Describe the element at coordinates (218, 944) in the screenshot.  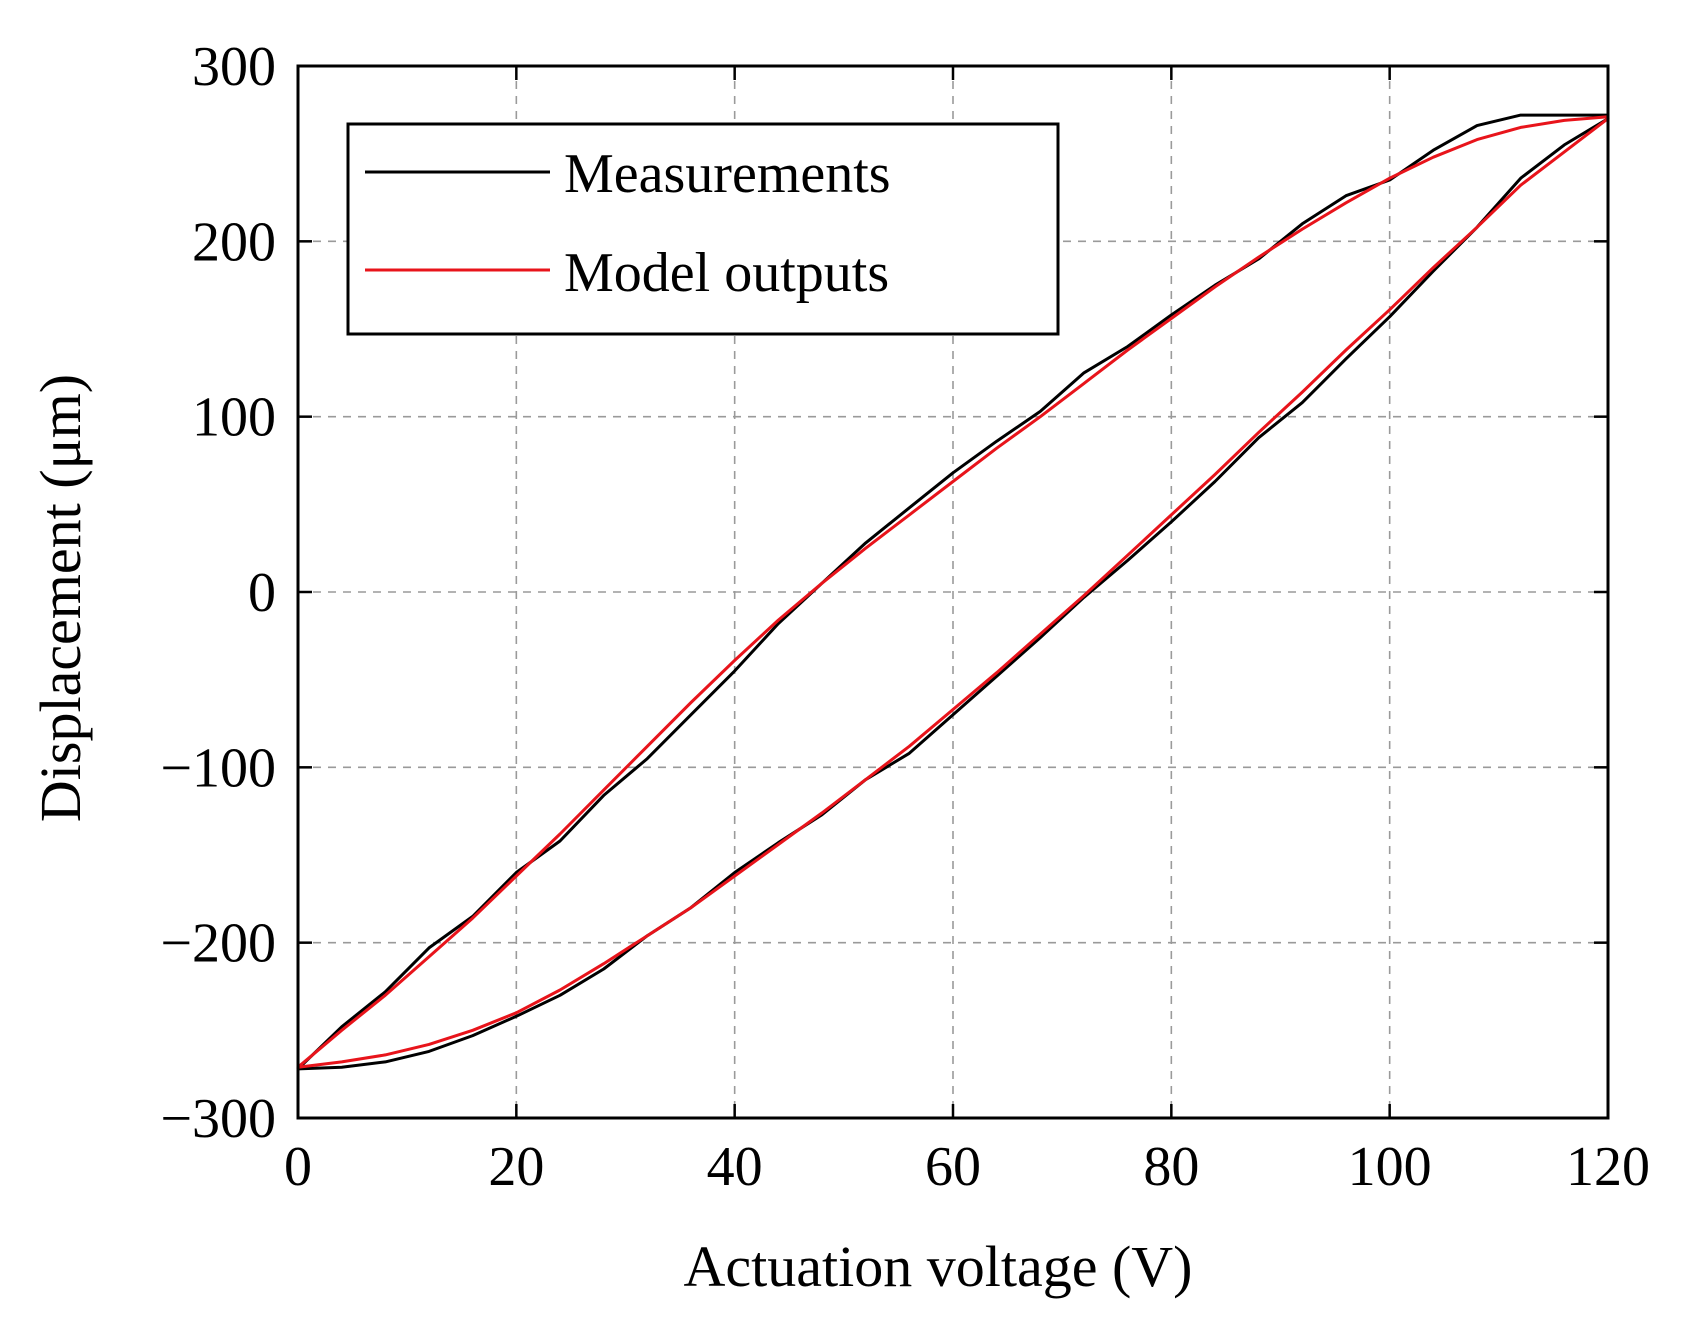
I see `y-tick-label: −200` at that location.